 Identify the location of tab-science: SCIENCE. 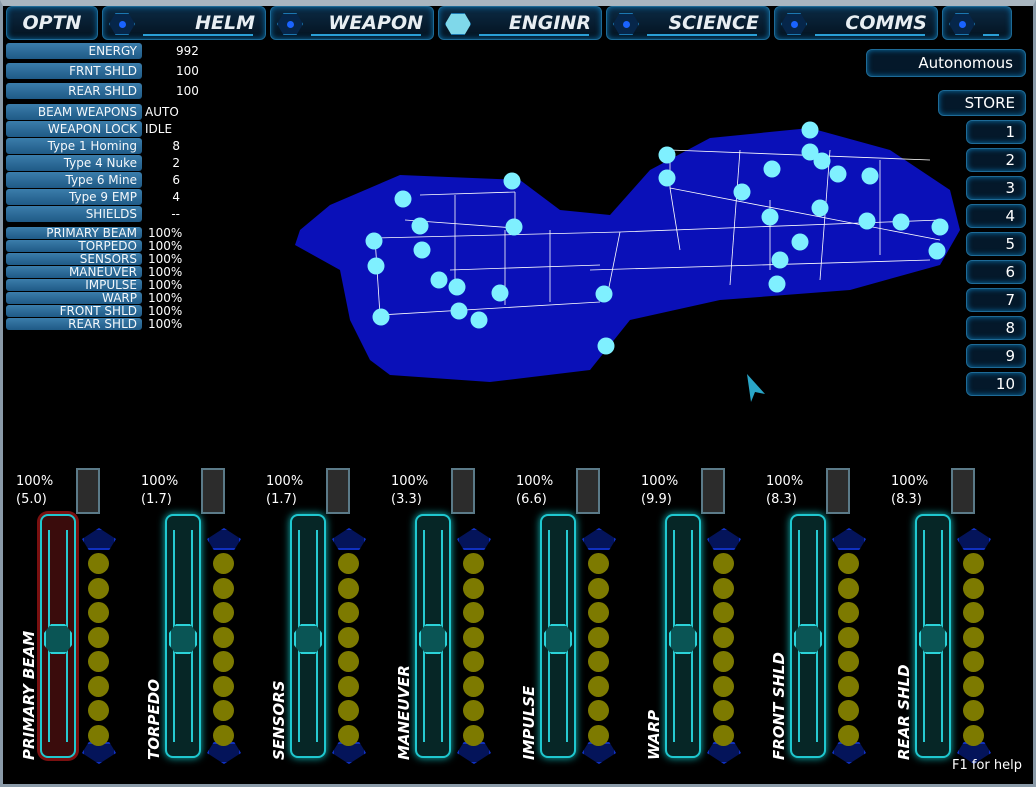
(688, 23).